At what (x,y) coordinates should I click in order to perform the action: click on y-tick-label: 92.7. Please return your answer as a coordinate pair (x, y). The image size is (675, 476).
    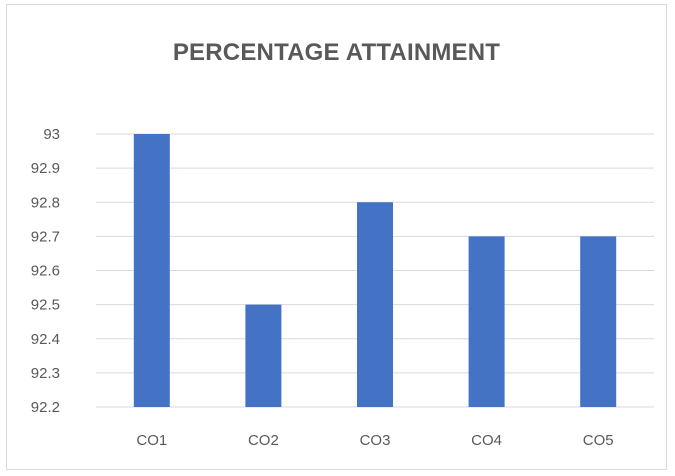
    Looking at the image, I should click on (45, 236).